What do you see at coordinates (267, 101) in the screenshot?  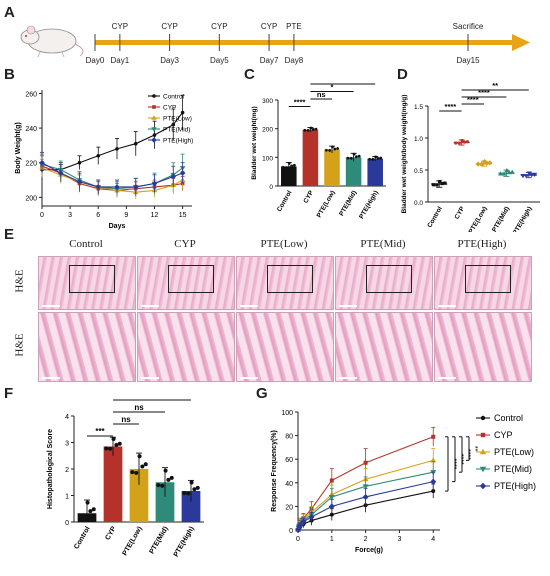 I see `y-tick-label: 300` at bounding box center [267, 101].